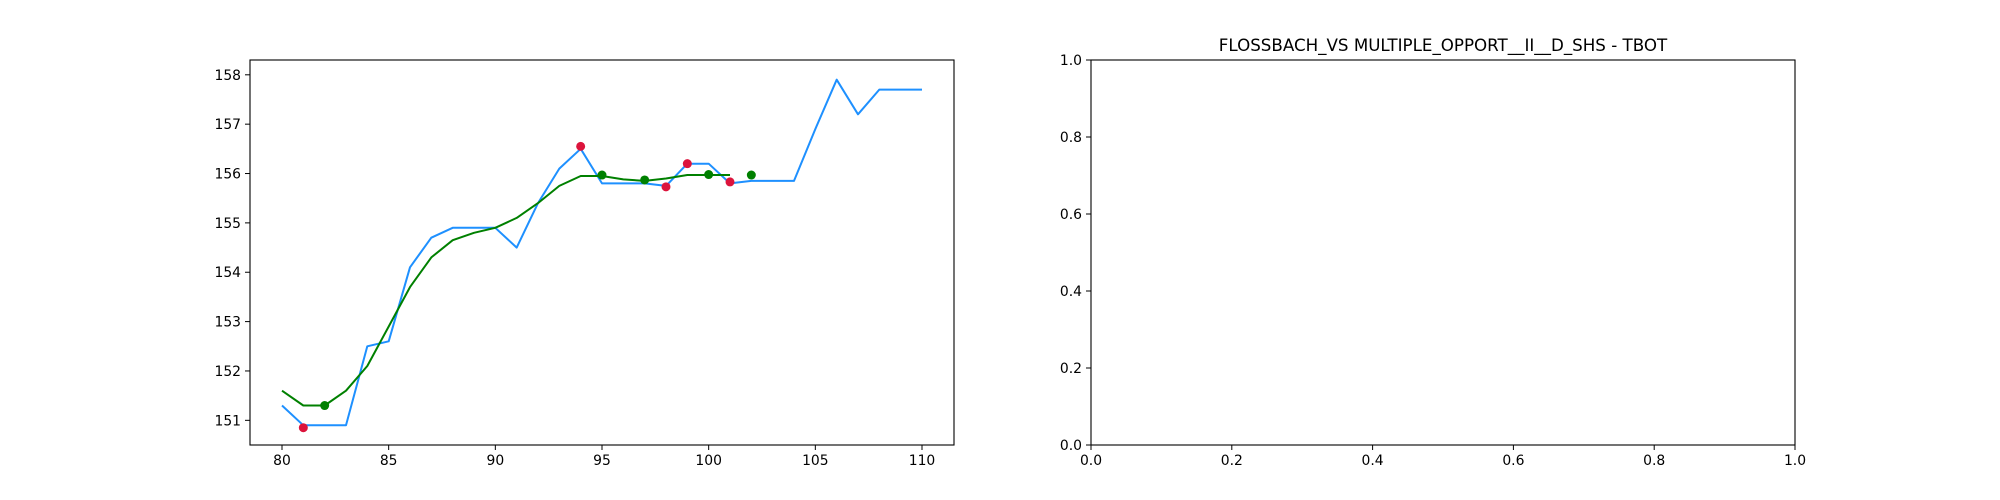 The width and height of the screenshot is (2000, 500). Describe the element at coordinates (232, 248) in the screenshot. I see `left-y-ticks: 151 152 153 154 155 156 157 158` at that location.